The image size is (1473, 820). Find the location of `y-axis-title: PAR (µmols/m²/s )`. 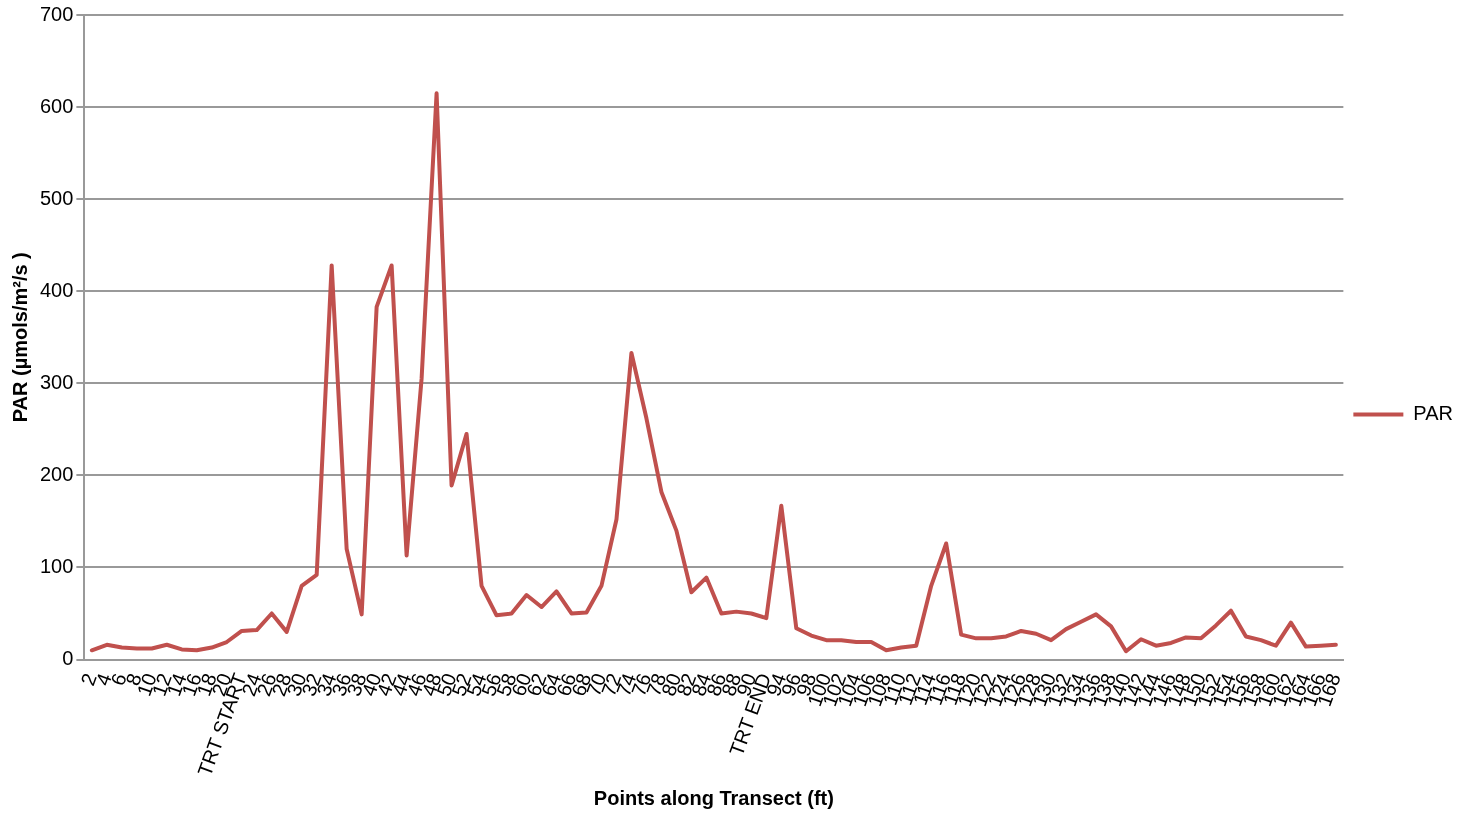

y-axis-title: PAR (µmols/m²/s ) is located at coordinates (19, 337).